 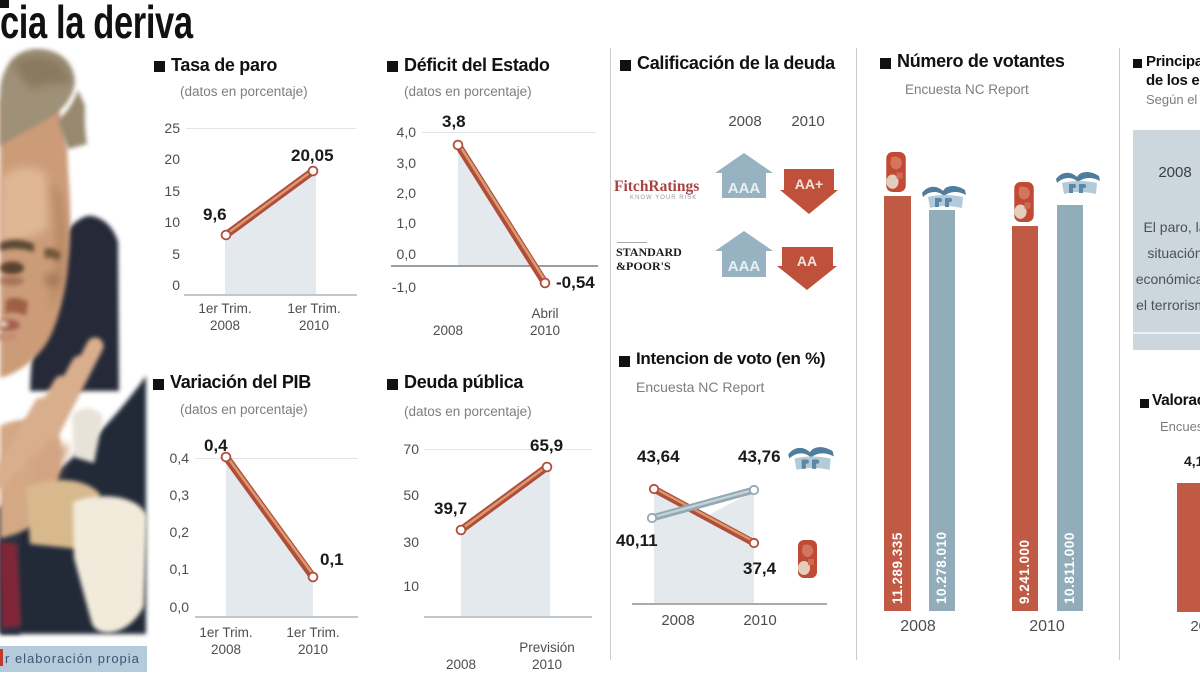 I want to click on svg-text: AA, so click(x=807, y=261).